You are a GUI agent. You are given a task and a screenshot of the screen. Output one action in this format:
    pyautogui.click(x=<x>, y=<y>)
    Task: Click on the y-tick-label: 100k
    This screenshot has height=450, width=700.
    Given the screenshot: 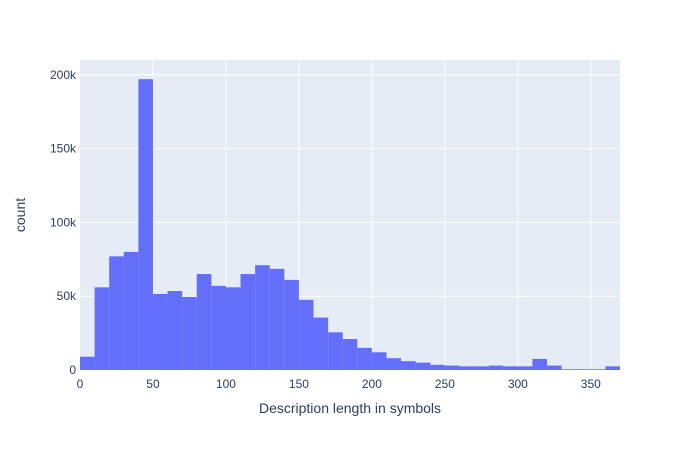 What is the action you would take?
    pyautogui.click(x=63, y=222)
    